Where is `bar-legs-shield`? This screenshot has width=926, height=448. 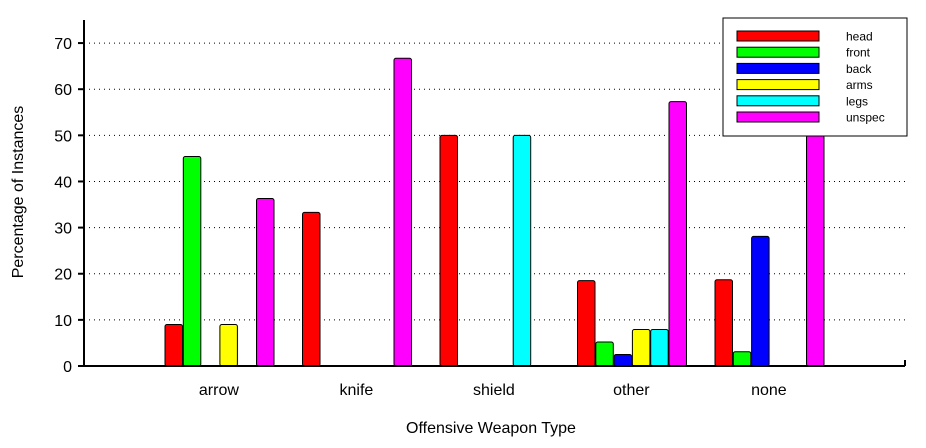 bar-legs-shield is located at coordinates (522, 250).